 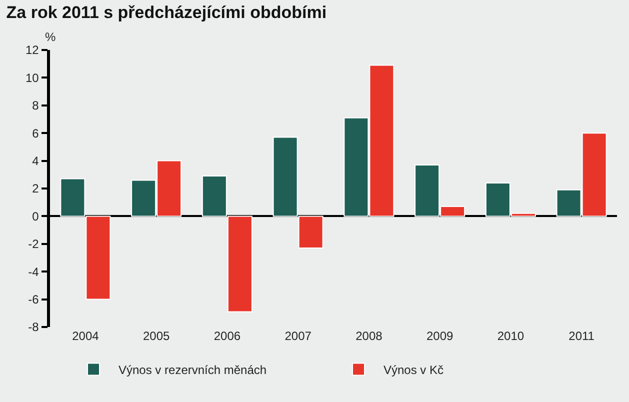 I want to click on x-tick-label: 2007, so click(x=298, y=336).